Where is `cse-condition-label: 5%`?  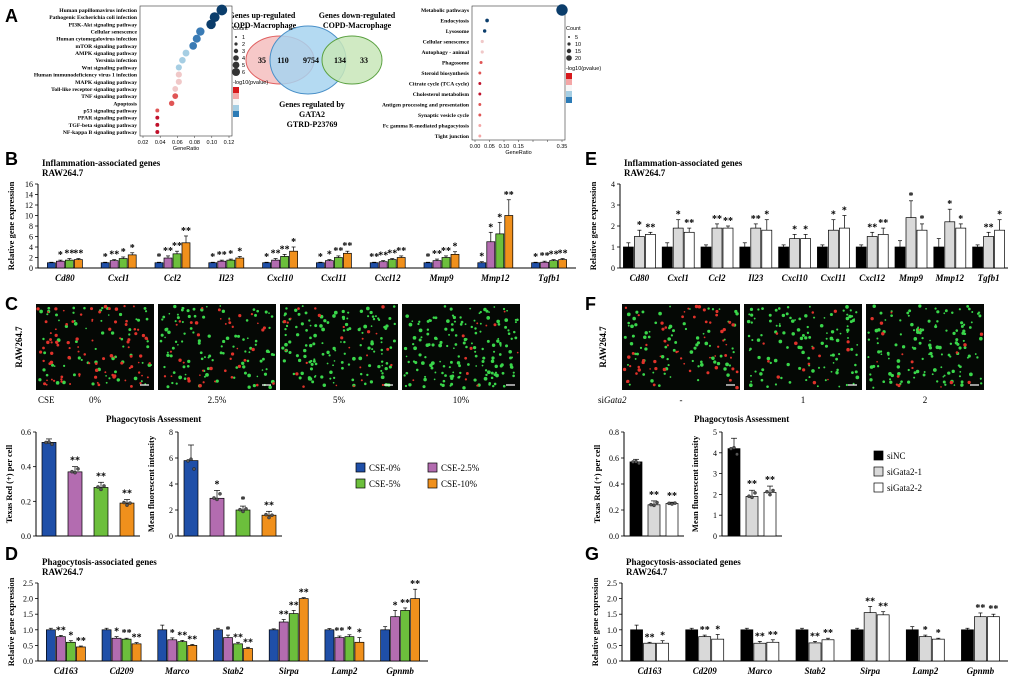 cse-condition-label: 5% is located at coordinates (339, 400).